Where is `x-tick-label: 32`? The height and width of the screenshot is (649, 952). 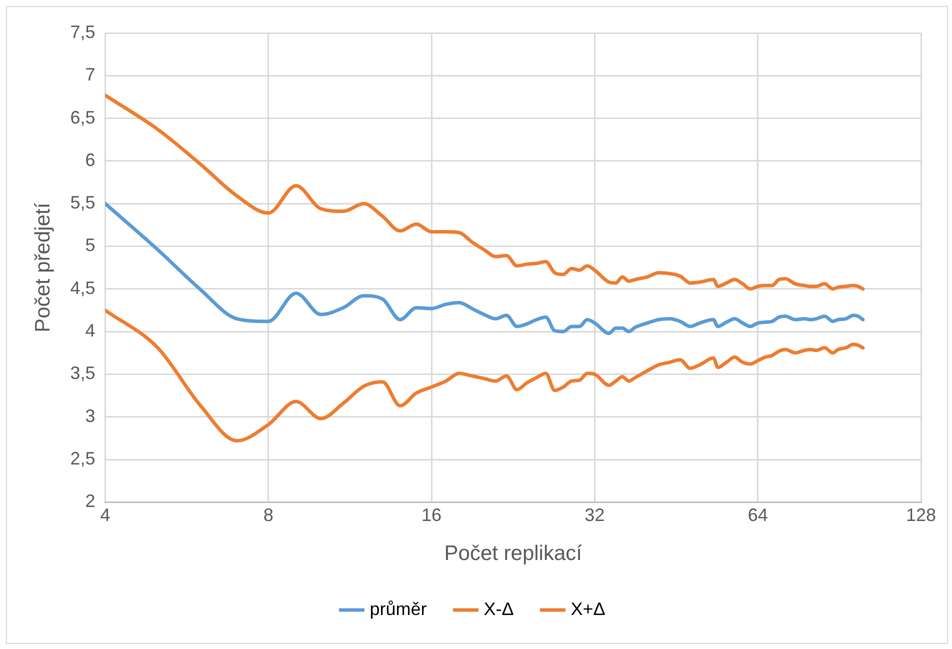
x-tick-label: 32 is located at coordinates (594, 514).